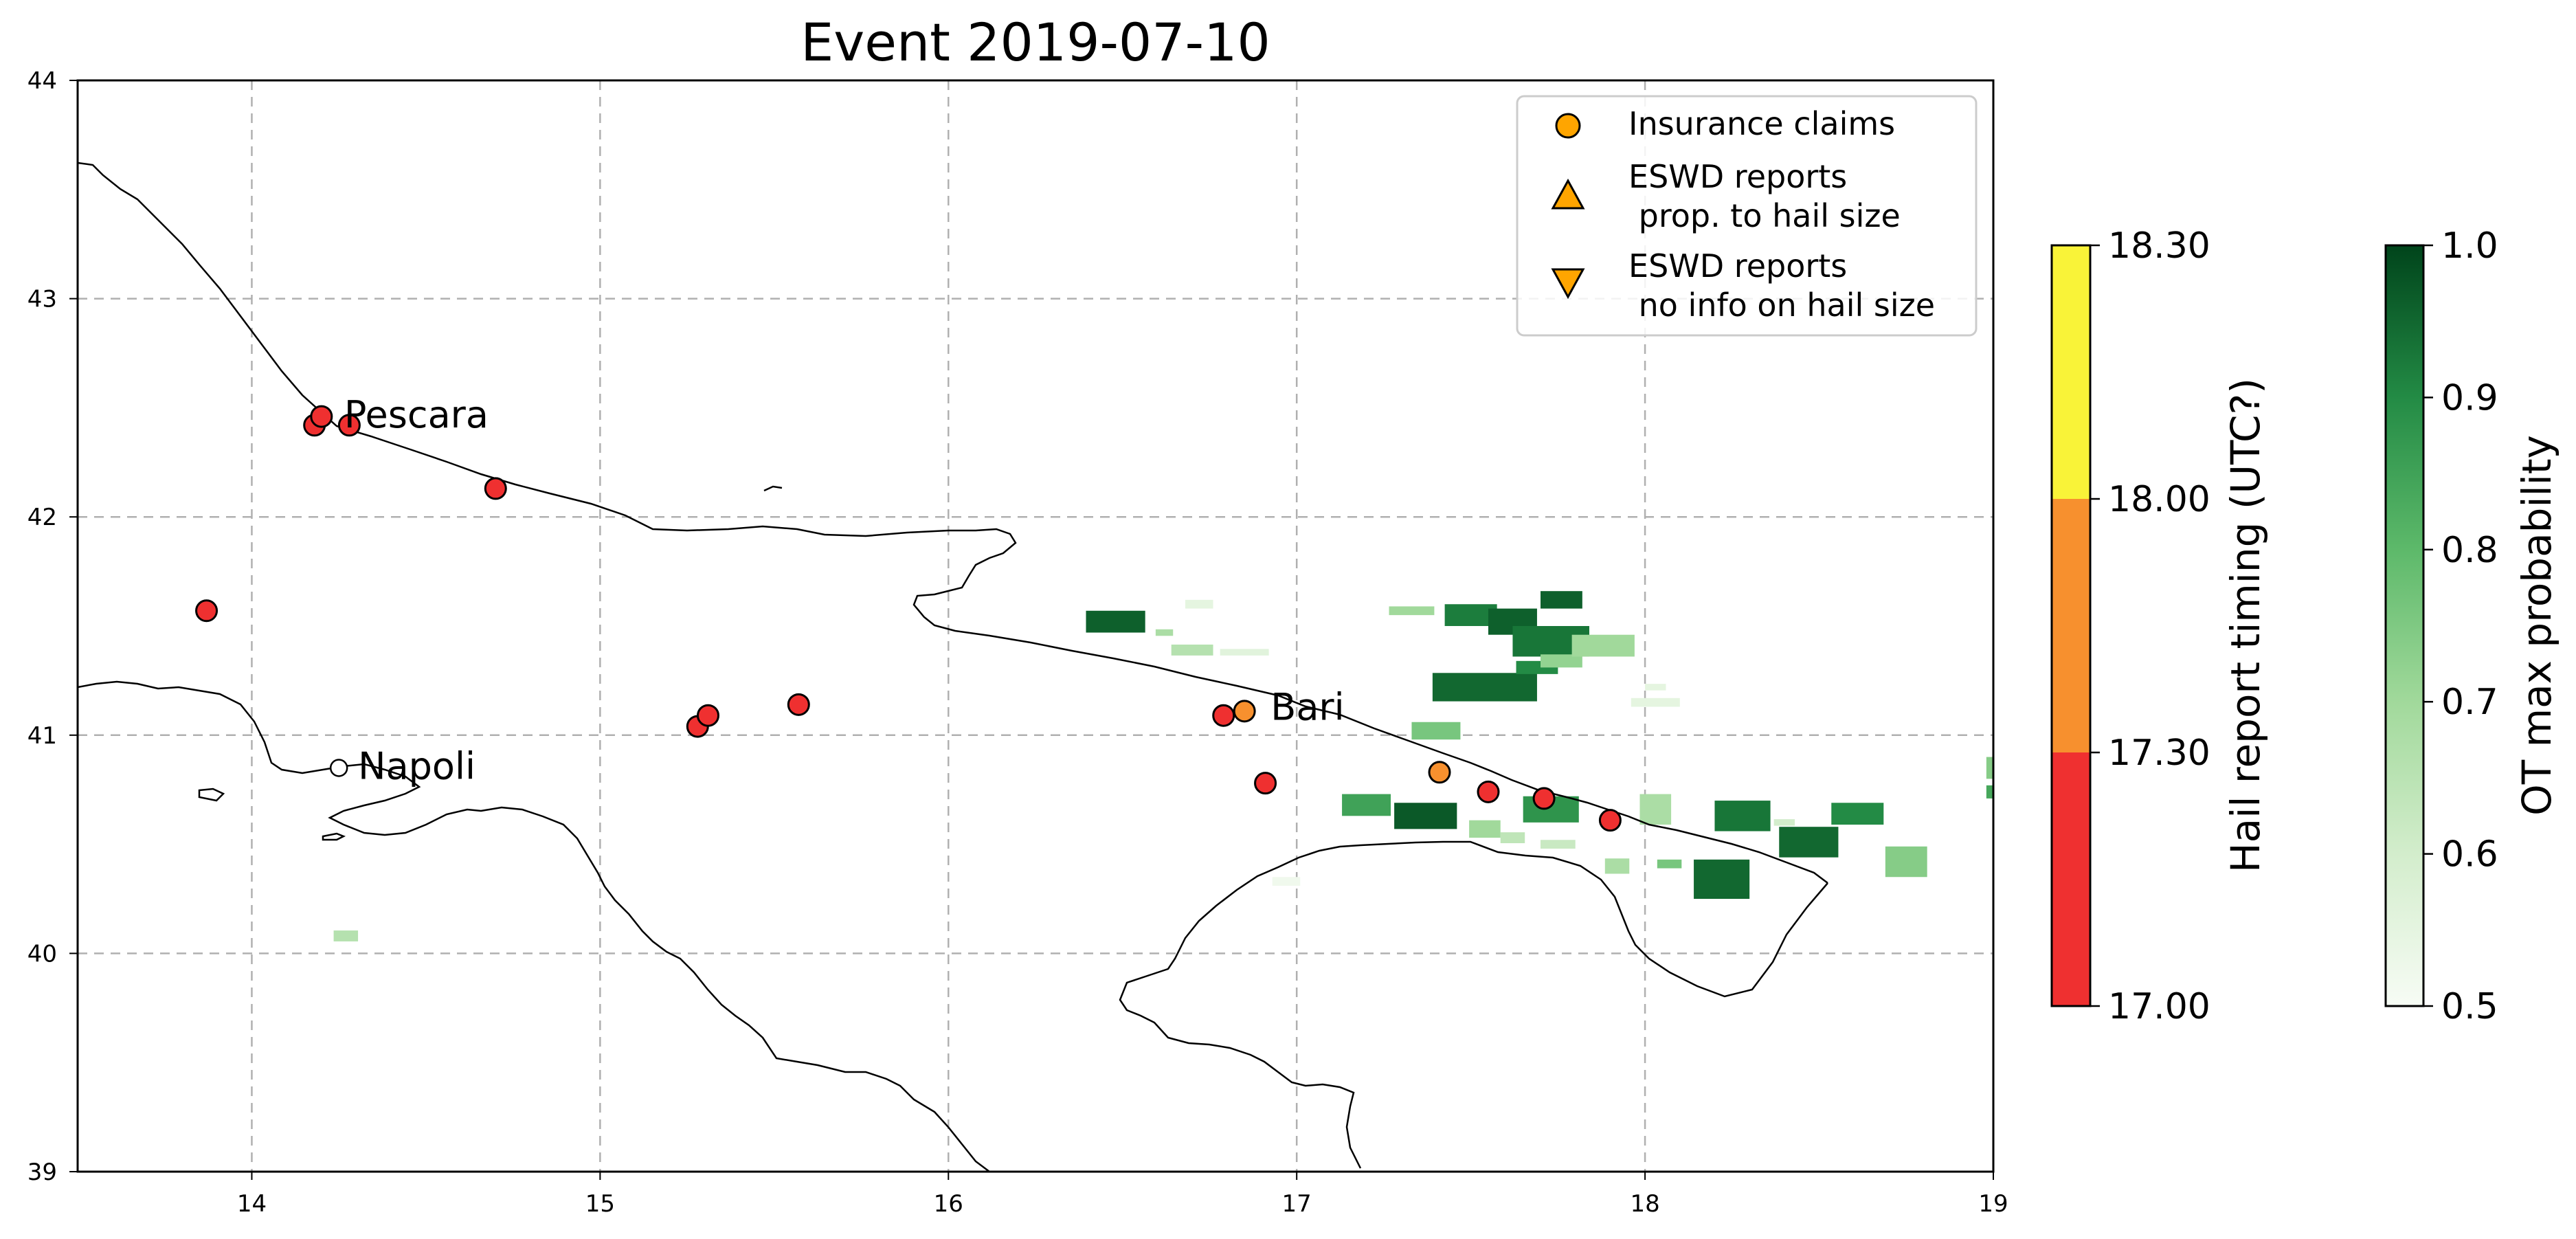 Image resolution: width=2576 pixels, height=1239 pixels. What do you see at coordinates (1761, 123) in the screenshot?
I see `legend-label-insurance-claims: Insurance claims` at bounding box center [1761, 123].